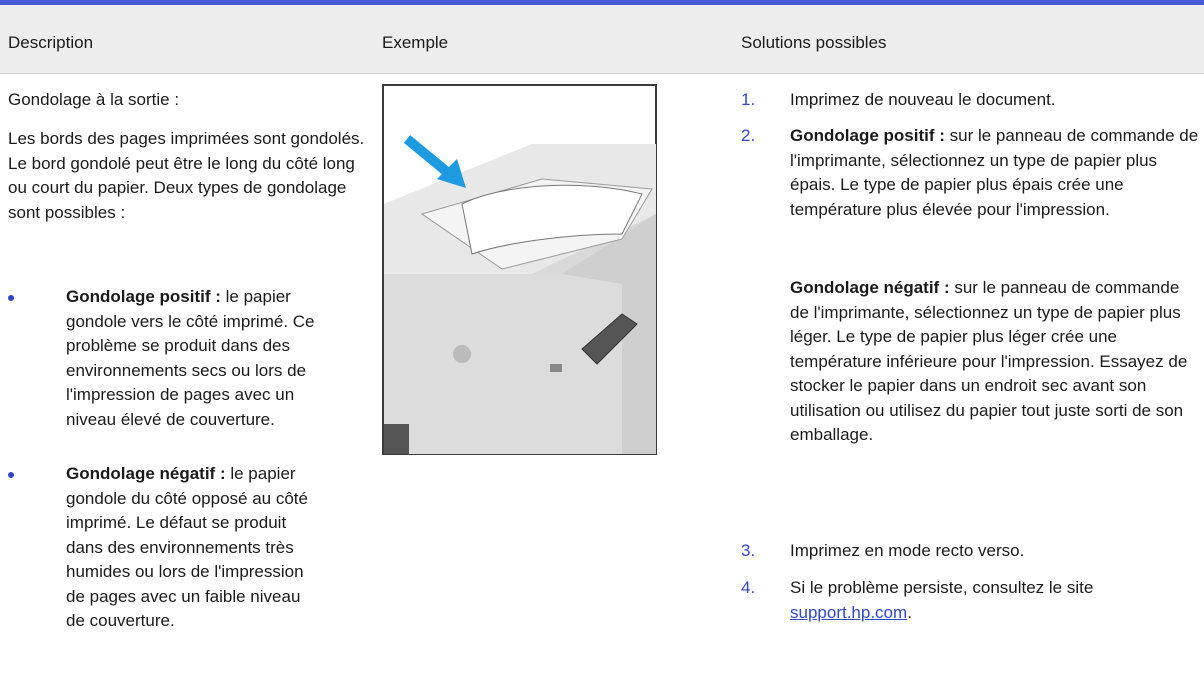  Describe the element at coordinates (907, 550) in the screenshot. I see `solution: Imprimez en mode recto verso.` at that location.